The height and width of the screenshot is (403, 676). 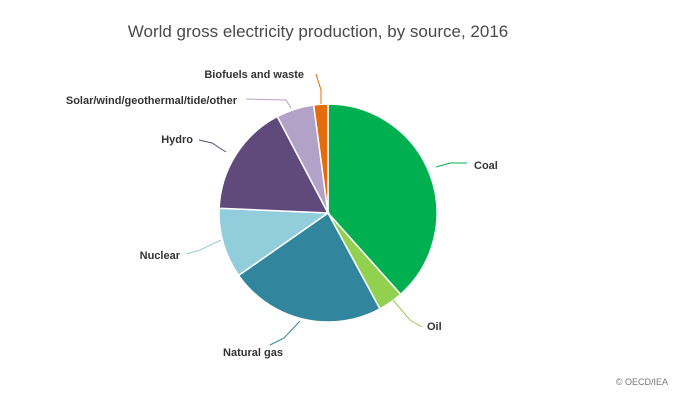 I want to click on leader-line-solar-wind-geothermal-tide-other, so click(x=268, y=103).